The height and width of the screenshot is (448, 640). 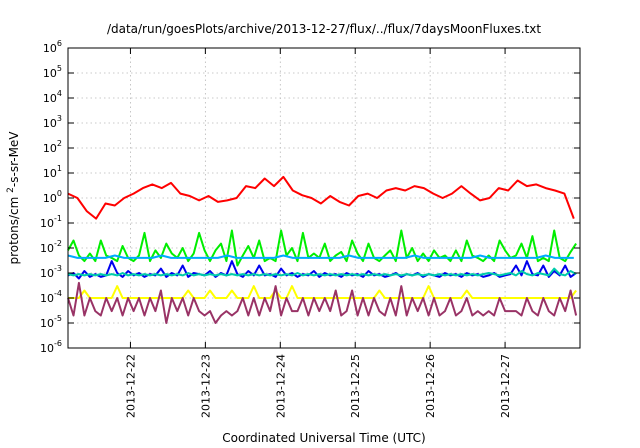 What do you see at coordinates (59, 193) in the screenshot?
I see `y-tick-label-exponent: 0` at bounding box center [59, 193].